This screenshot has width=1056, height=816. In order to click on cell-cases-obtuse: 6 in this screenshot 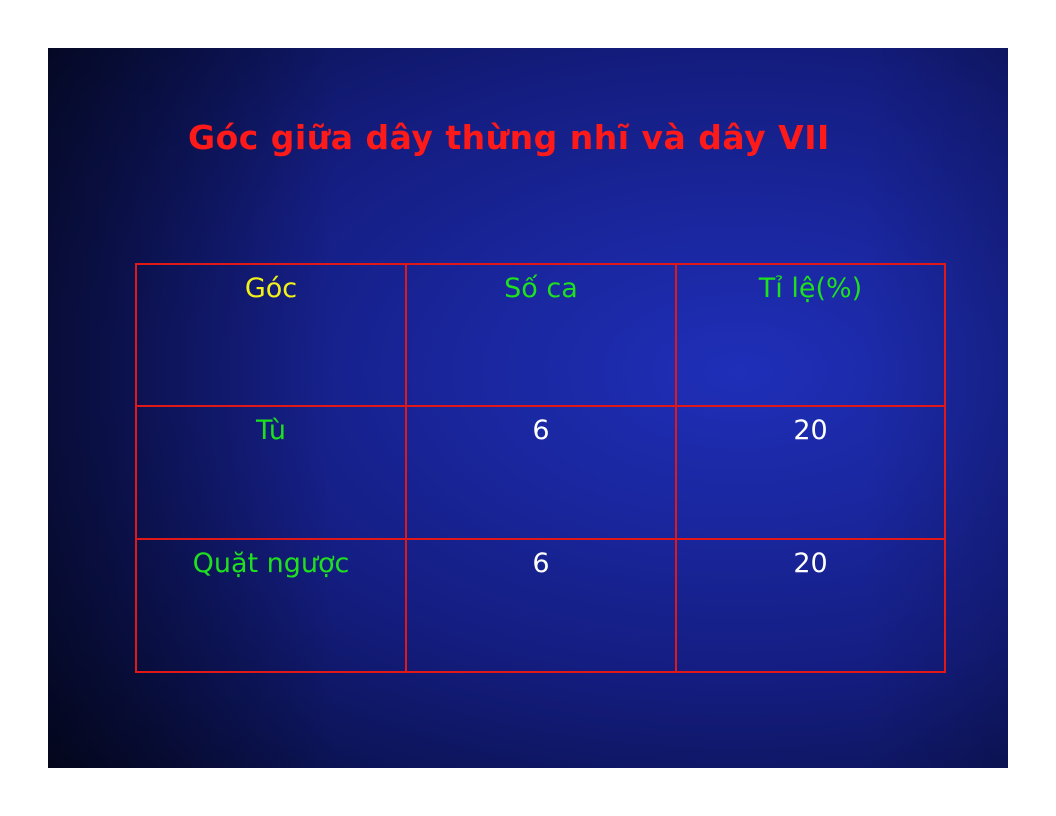, I will do `click(541, 472)`.